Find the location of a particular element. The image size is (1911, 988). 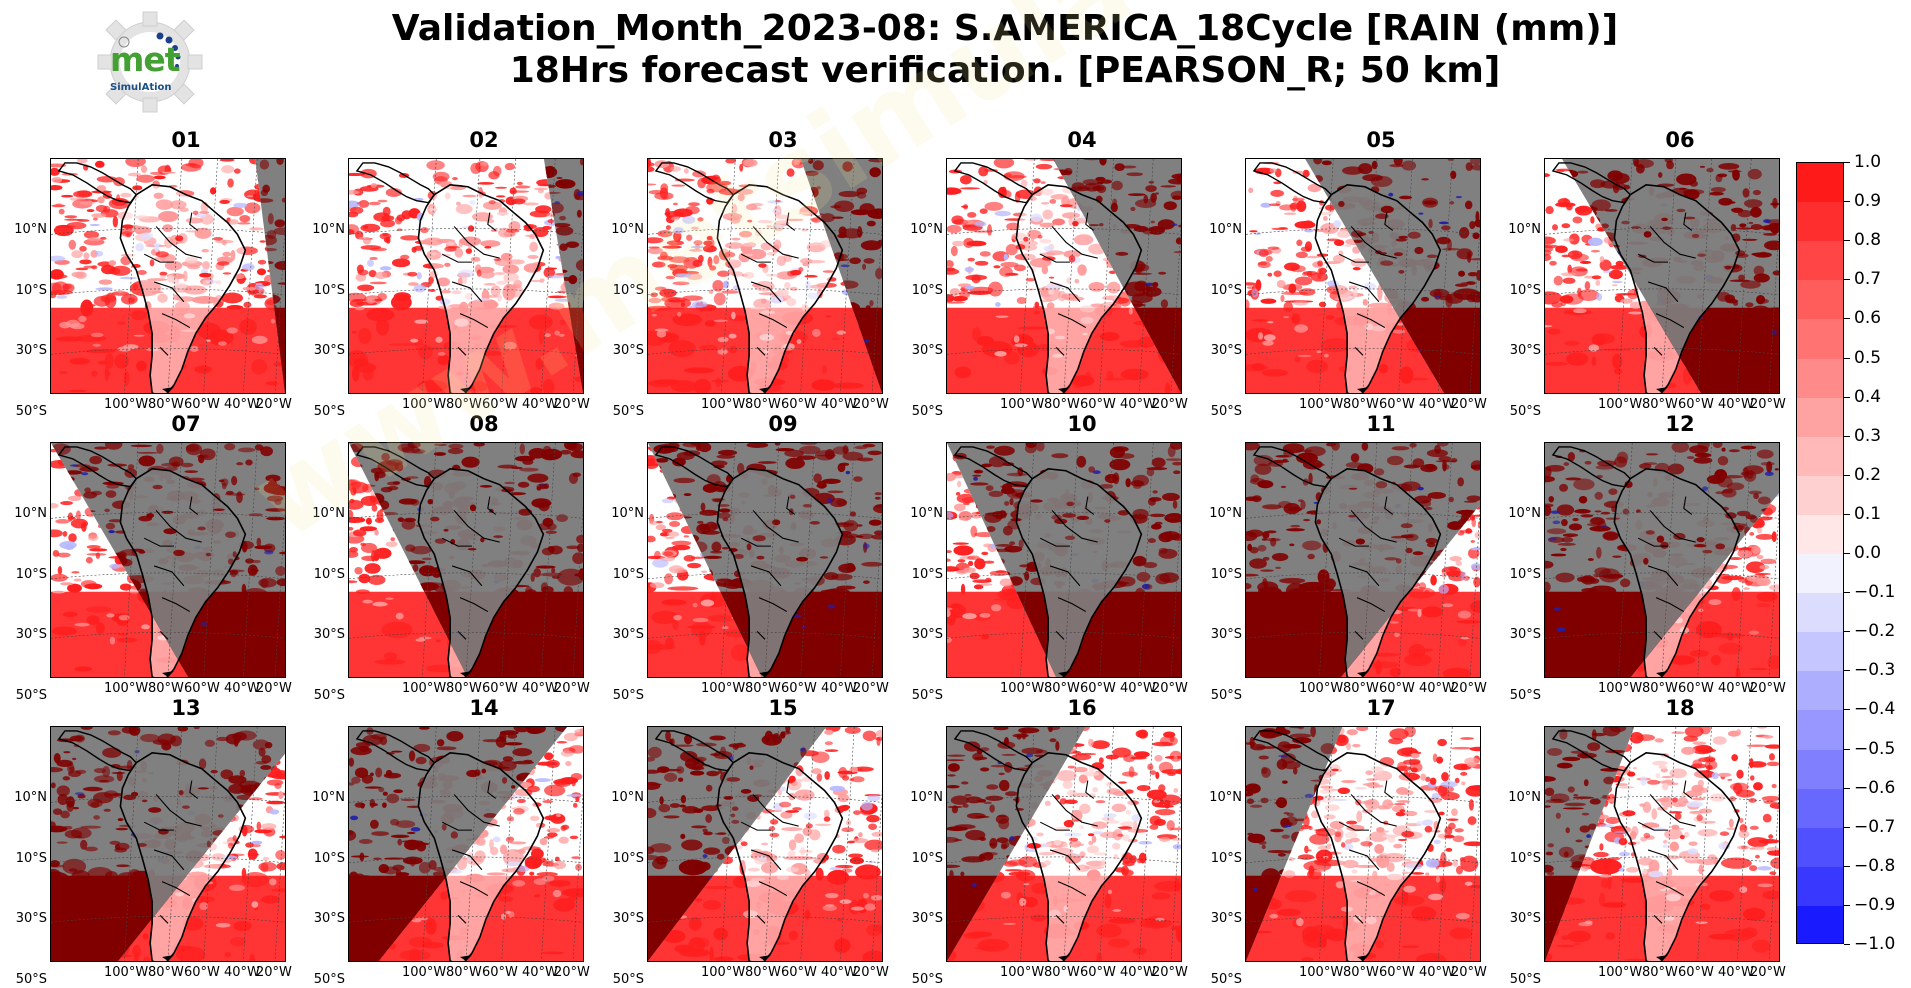

panel-14: 14 10°N 10°S 30°S 50°S 100°W 80°W 60°W 40°W 20°W is located at coordinates (448, 841).